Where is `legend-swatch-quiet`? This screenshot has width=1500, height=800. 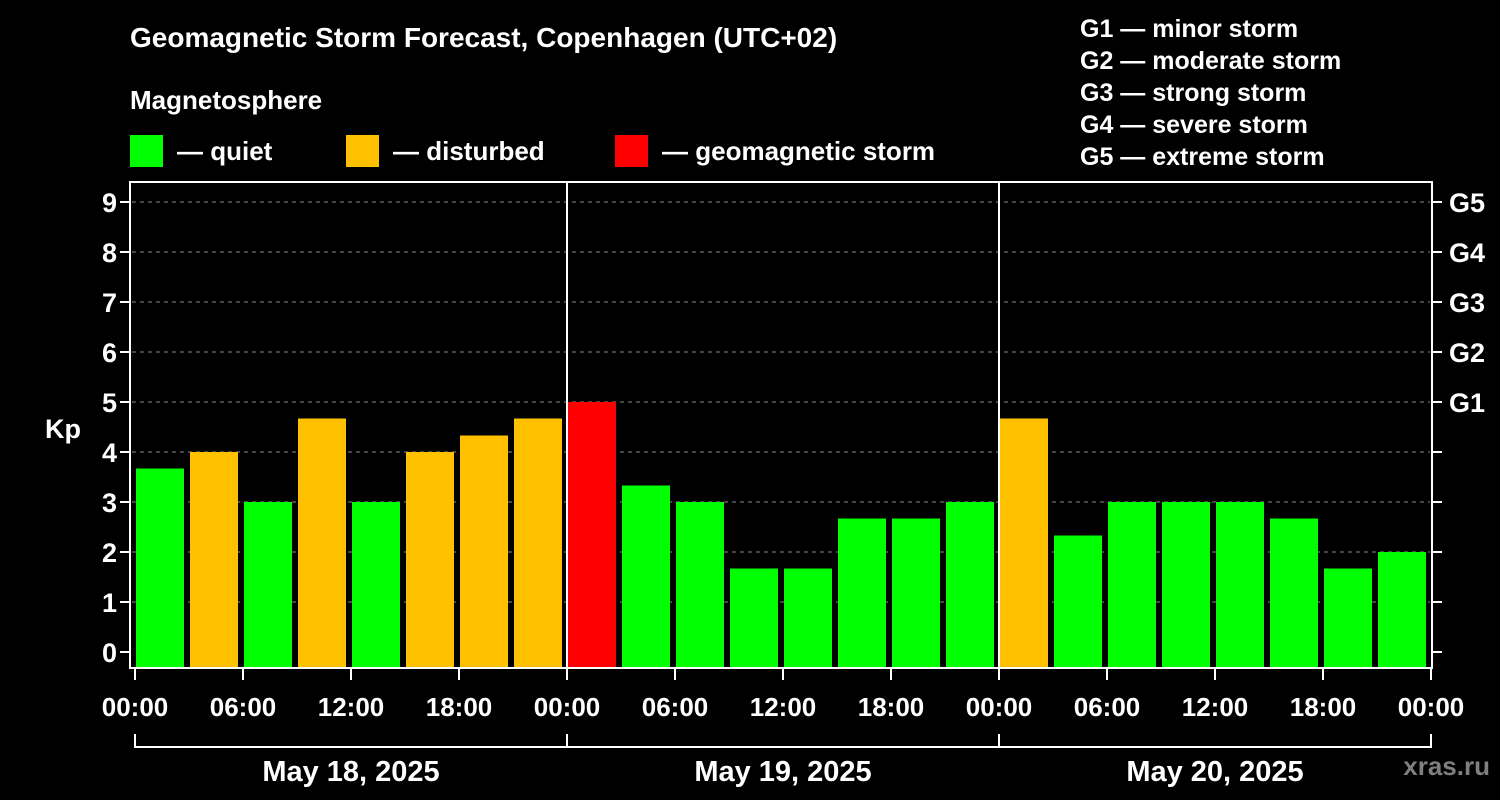
legend-swatch-quiet is located at coordinates (146, 151).